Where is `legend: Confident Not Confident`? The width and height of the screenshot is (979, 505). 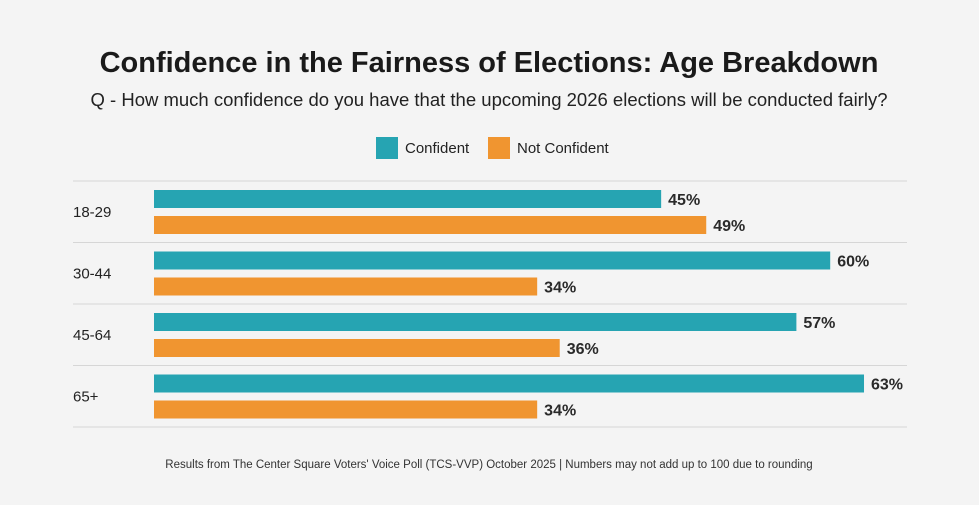 legend: Confident Not Confident is located at coordinates (493, 148).